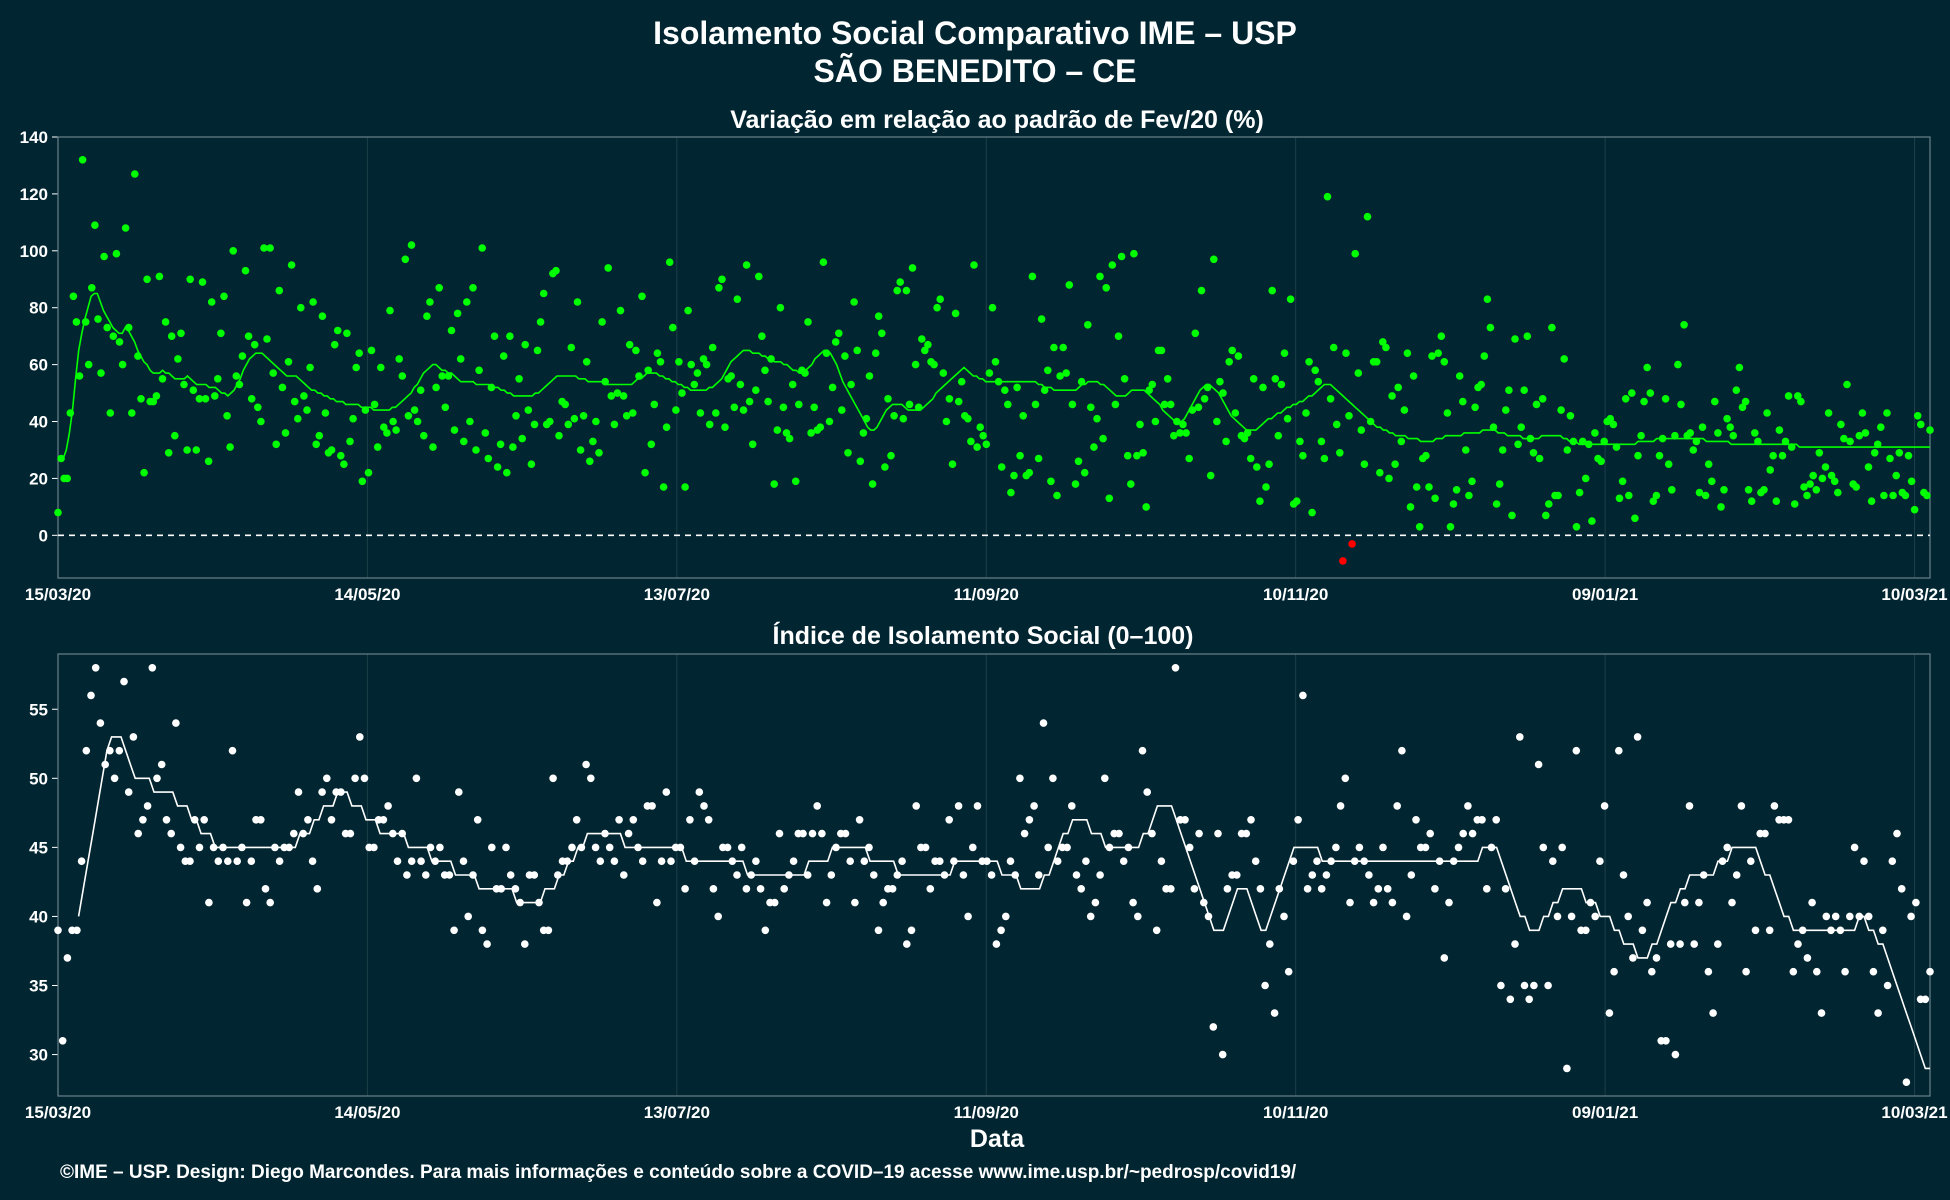 This screenshot has width=1950, height=1200. What do you see at coordinates (997, 1139) in the screenshot?
I see `x-axis-label: Data` at bounding box center [997, 1139].